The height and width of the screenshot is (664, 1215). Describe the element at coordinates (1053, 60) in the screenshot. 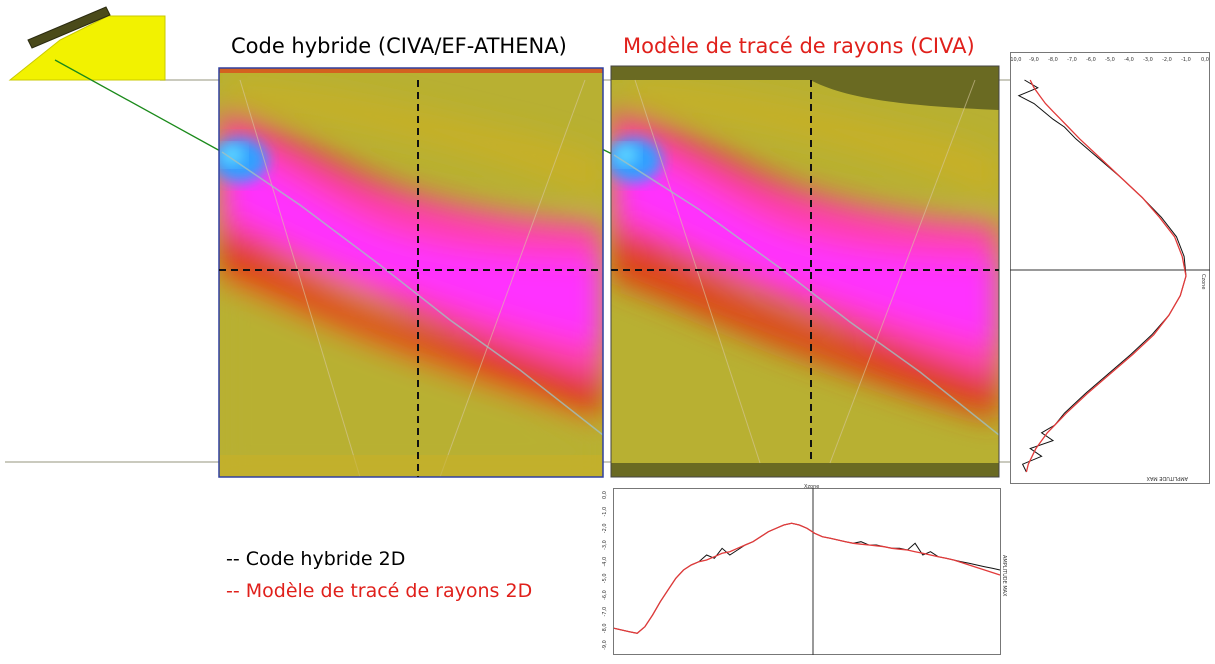

I see `vertical-profile-x-tick: -8,0` at that location.